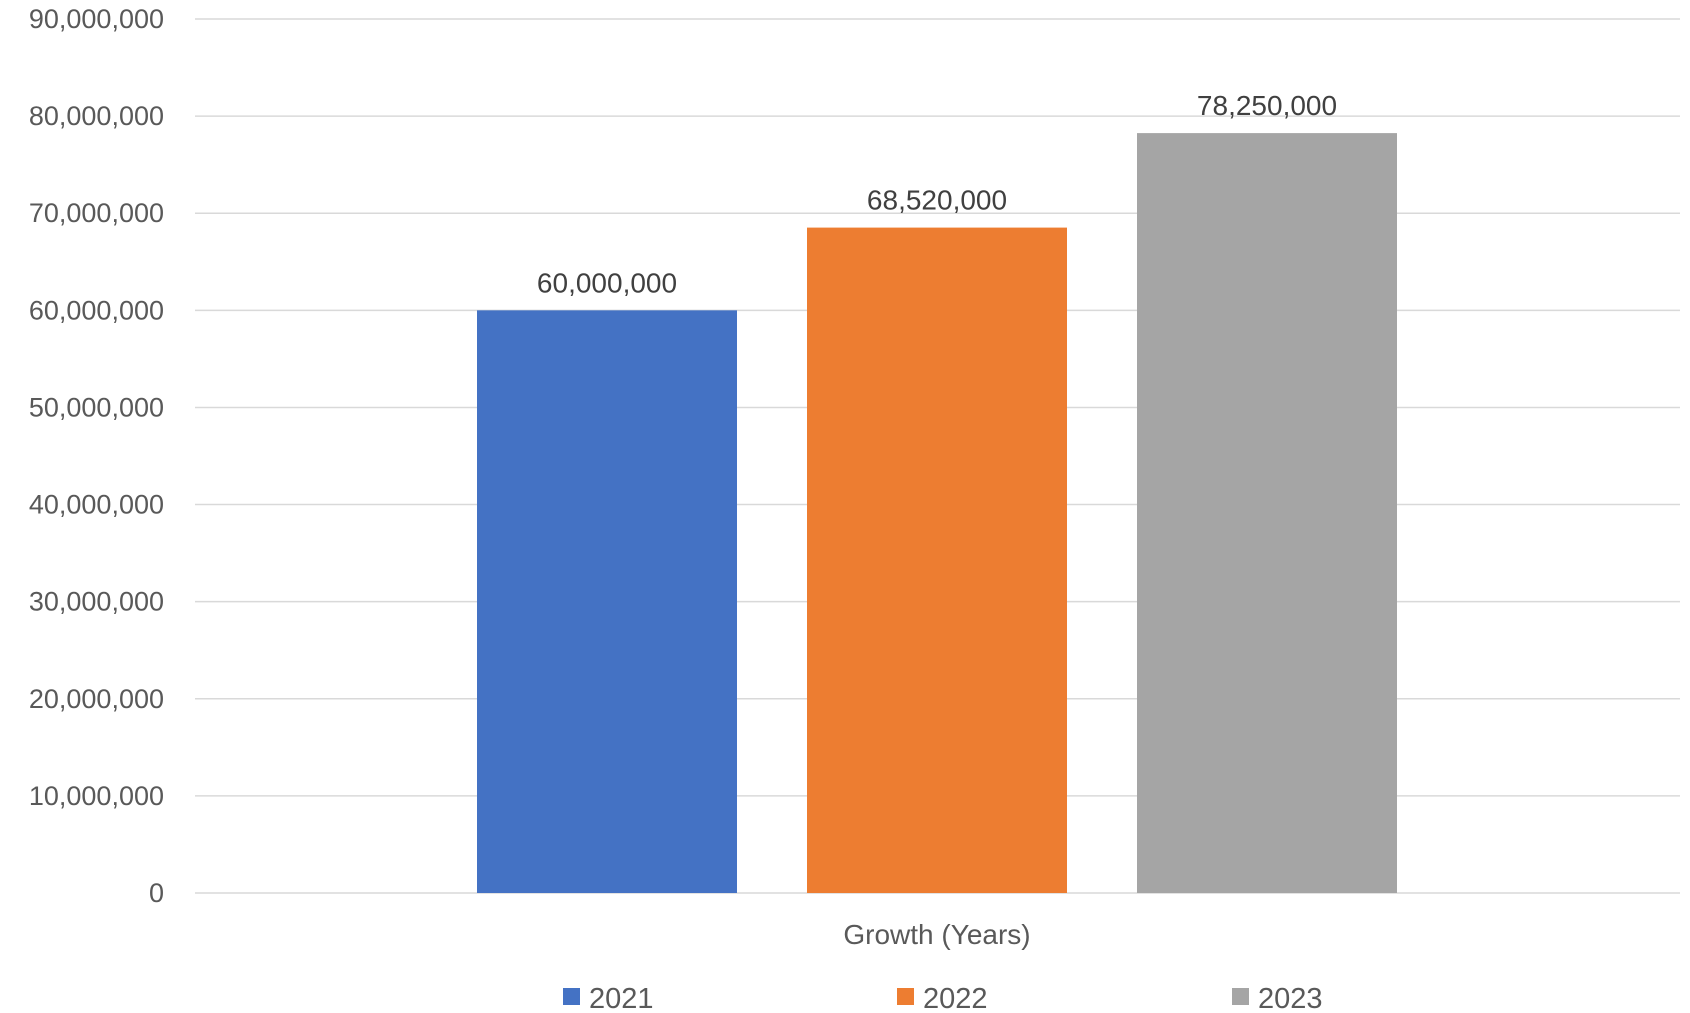 Image resolution: width=1690 pixels, height=1013 pixels. Describe the element at coordinates (571, 996) in the screenshot. I see `legend-swatch-2021` at that location.